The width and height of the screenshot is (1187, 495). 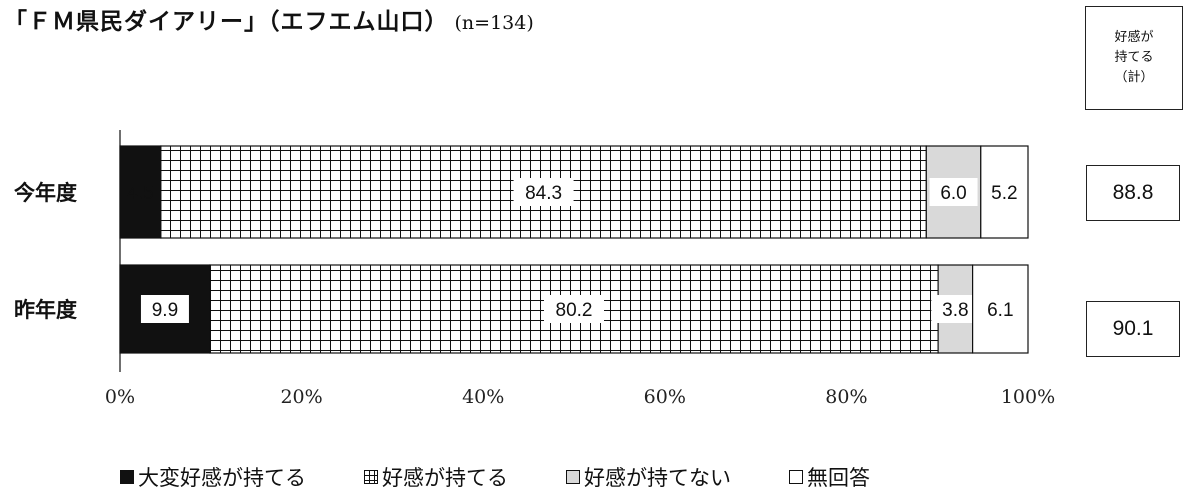 I want to click on data-label-last-year-no-answer: 6.1, so click(x=1000, y=310).